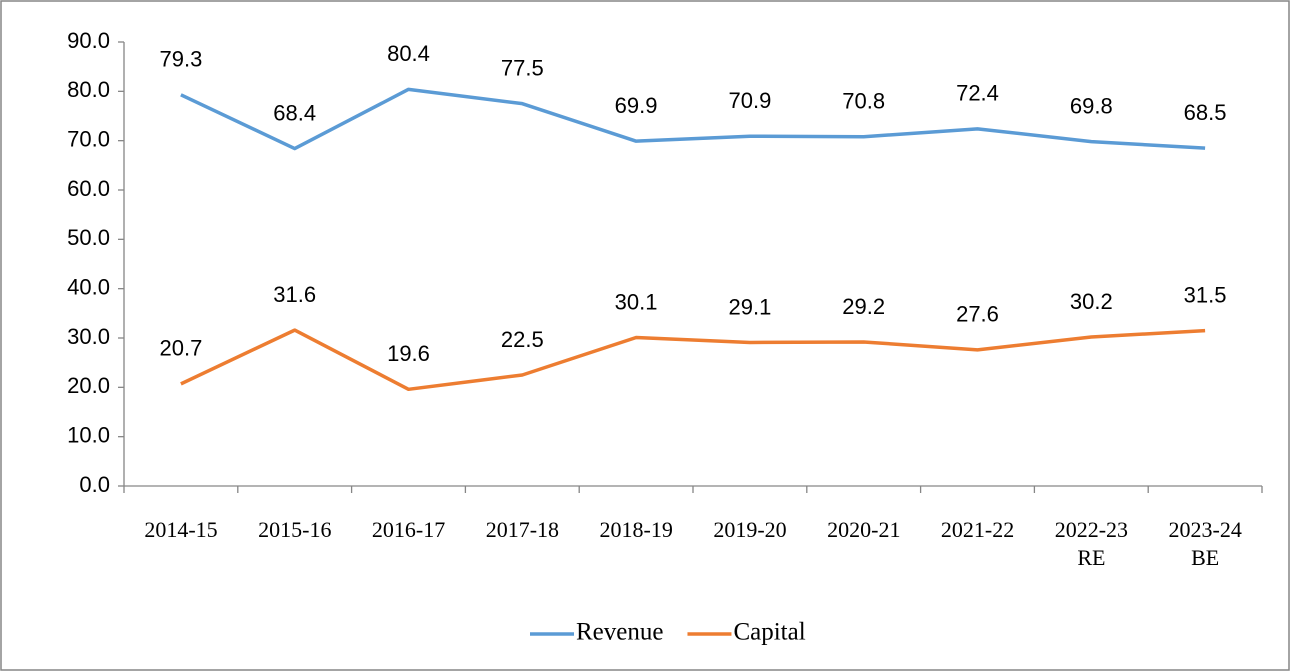  I want to click on legend-label: Capital, so click(769, 632).